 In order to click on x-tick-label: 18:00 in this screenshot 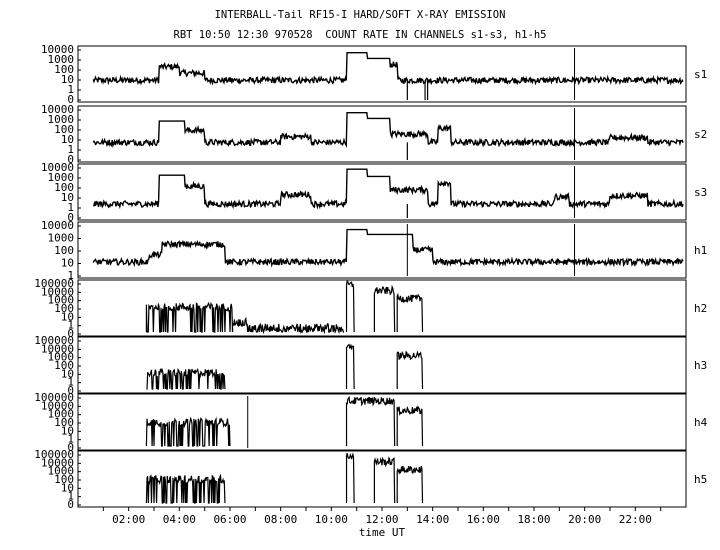, I will do `click(533, 519)`.